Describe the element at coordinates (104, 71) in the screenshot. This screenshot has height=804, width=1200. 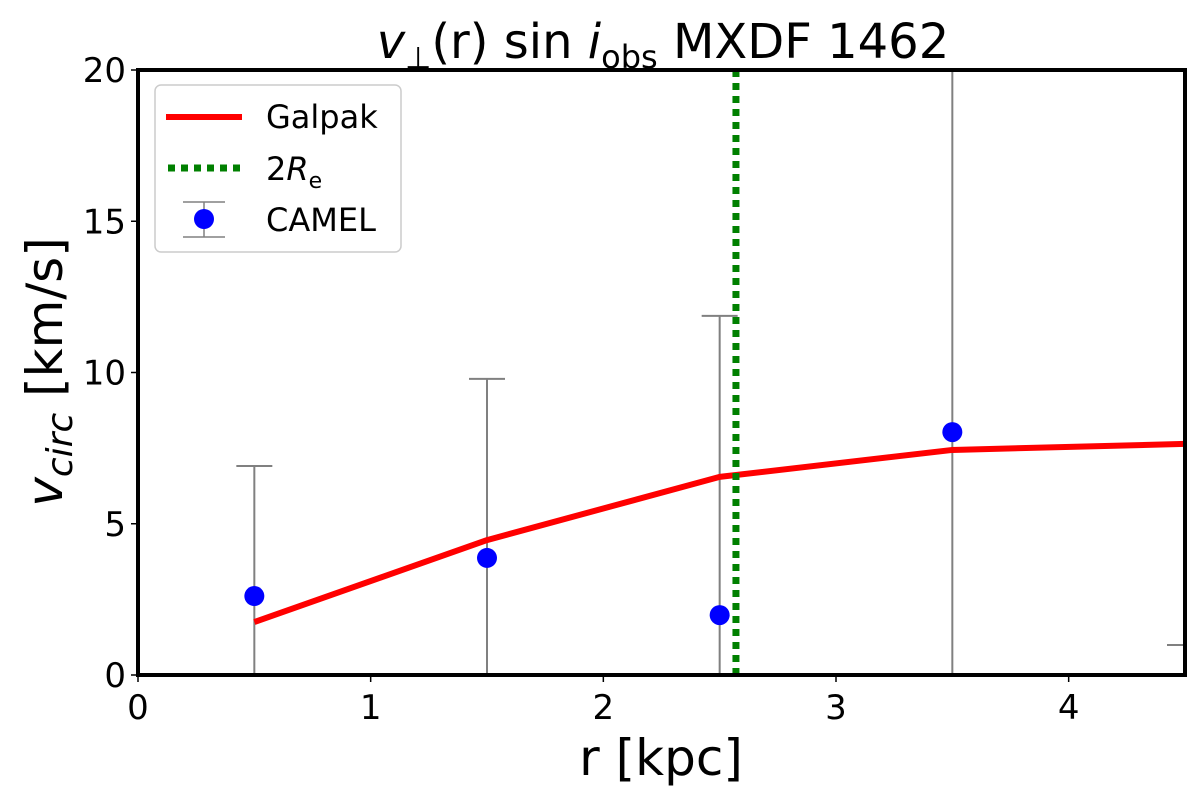
I see `y-tick-label: 20` at that location.